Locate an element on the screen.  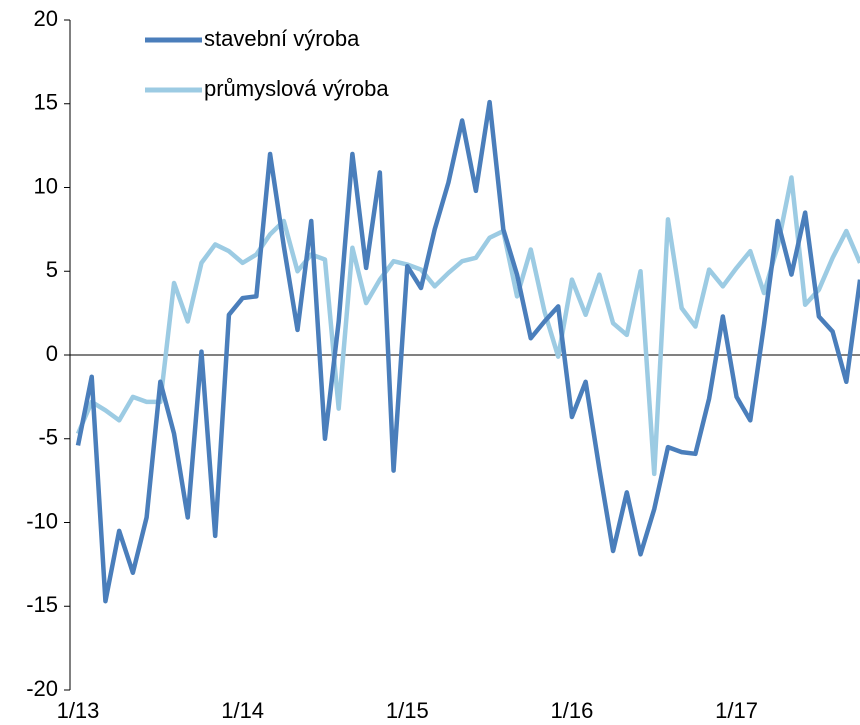
y-tick-label: -5 is located at coordinates (48, 437).